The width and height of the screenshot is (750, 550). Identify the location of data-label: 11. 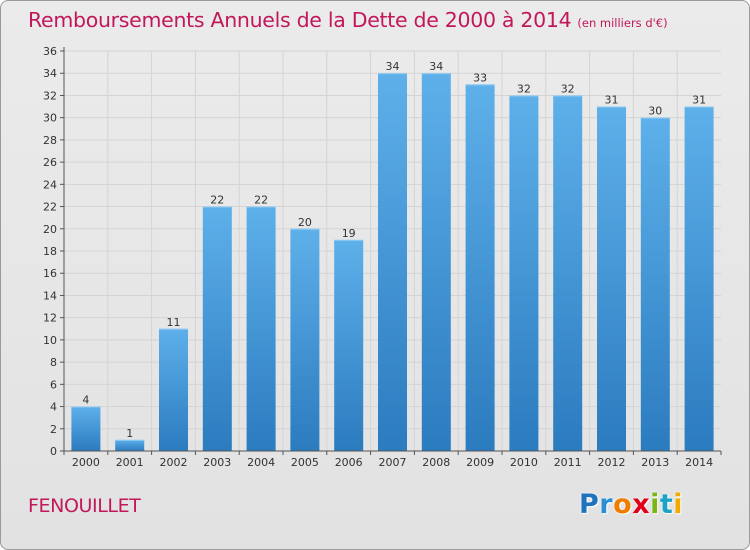
(174, 322).